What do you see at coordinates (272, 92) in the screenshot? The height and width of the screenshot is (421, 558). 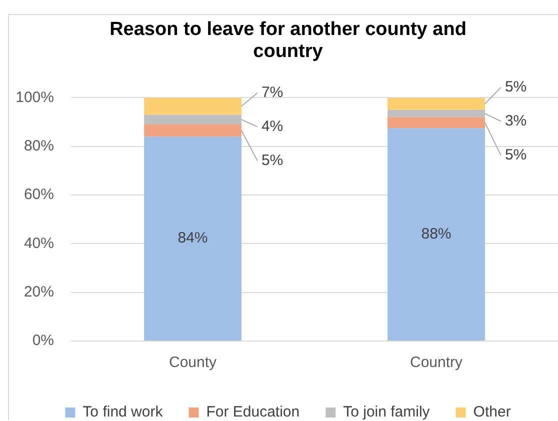 I see `data-label: 7%` at bounding box center [272, 92].